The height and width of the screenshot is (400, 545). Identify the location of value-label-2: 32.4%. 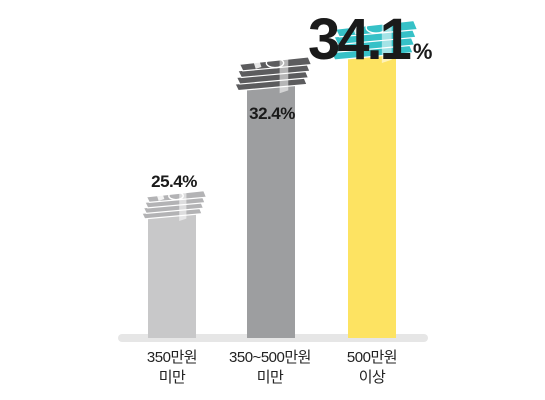
(272, 113).